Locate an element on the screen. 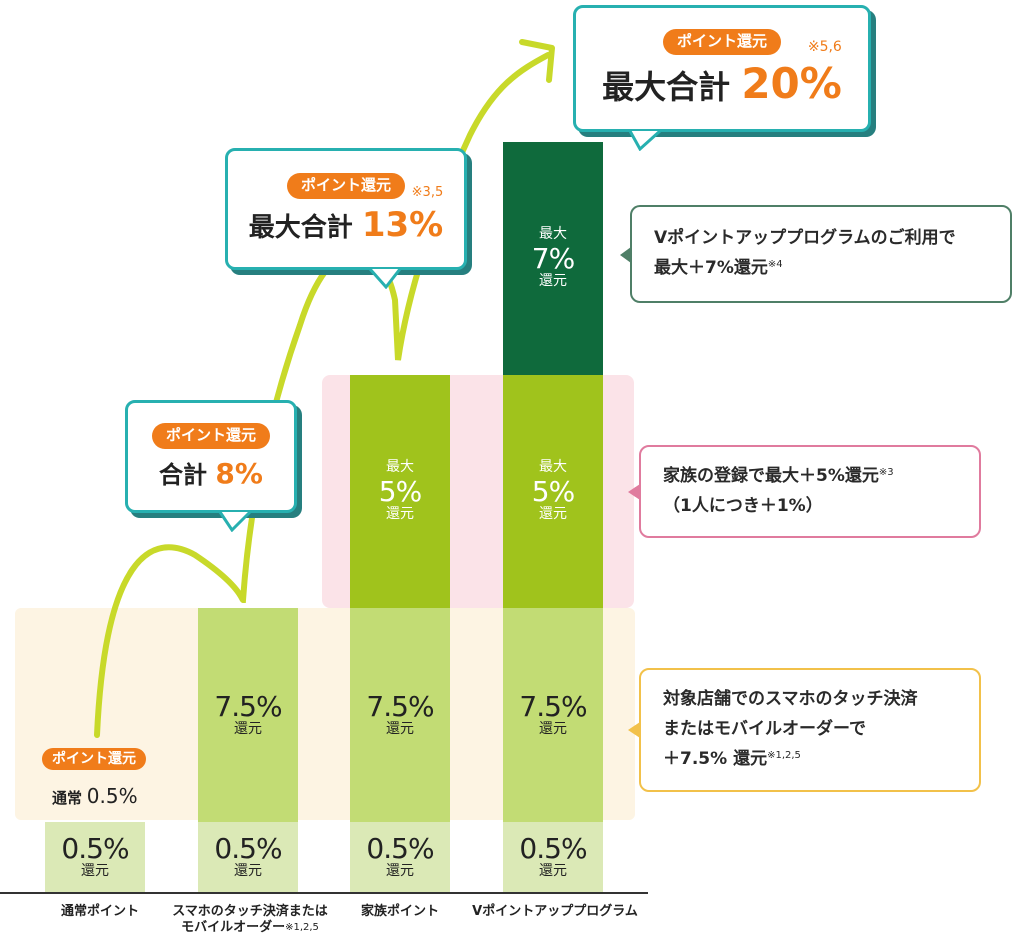 The height and width of the screenshot is (937, 1024). category-label-touch: スマホのタッチ決済または モバイルオーダー※1,2,5 is located at coordinates (250, 920).